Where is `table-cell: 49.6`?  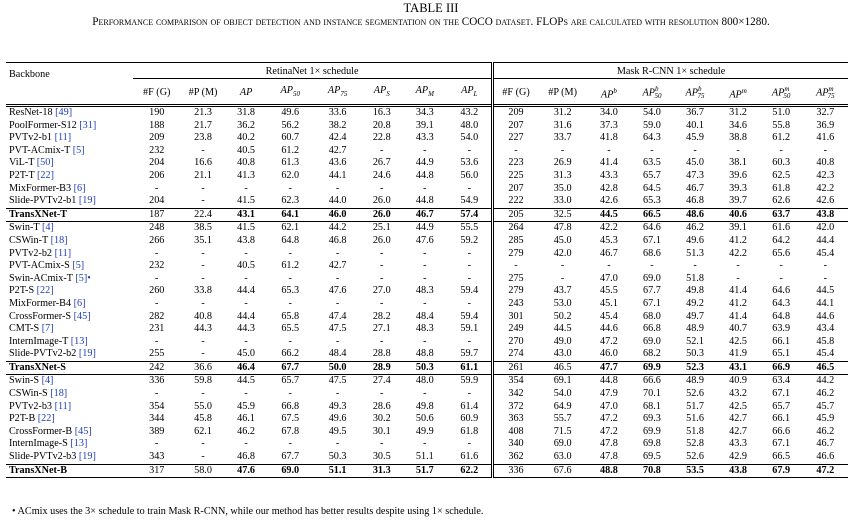
table-cell: 49.6 is located at coordinates (290, 111).